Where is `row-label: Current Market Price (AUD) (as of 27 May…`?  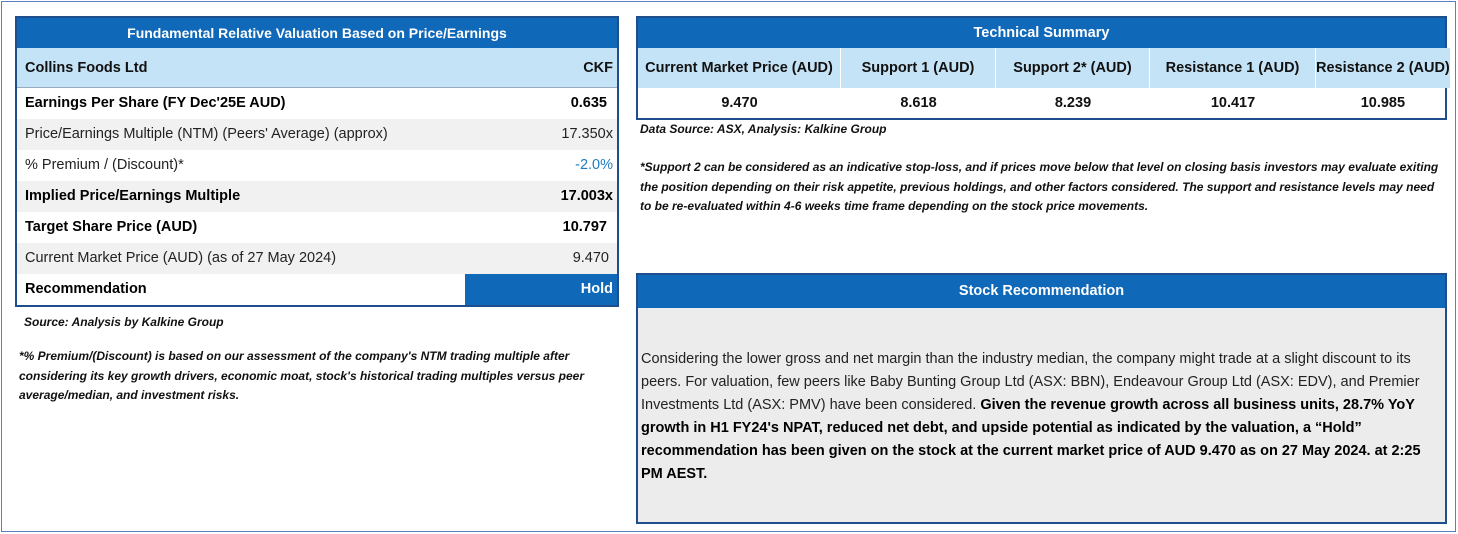 row-label: Current Market Price (AUD) (as of 27 May… is located at coordinates (181, 258).